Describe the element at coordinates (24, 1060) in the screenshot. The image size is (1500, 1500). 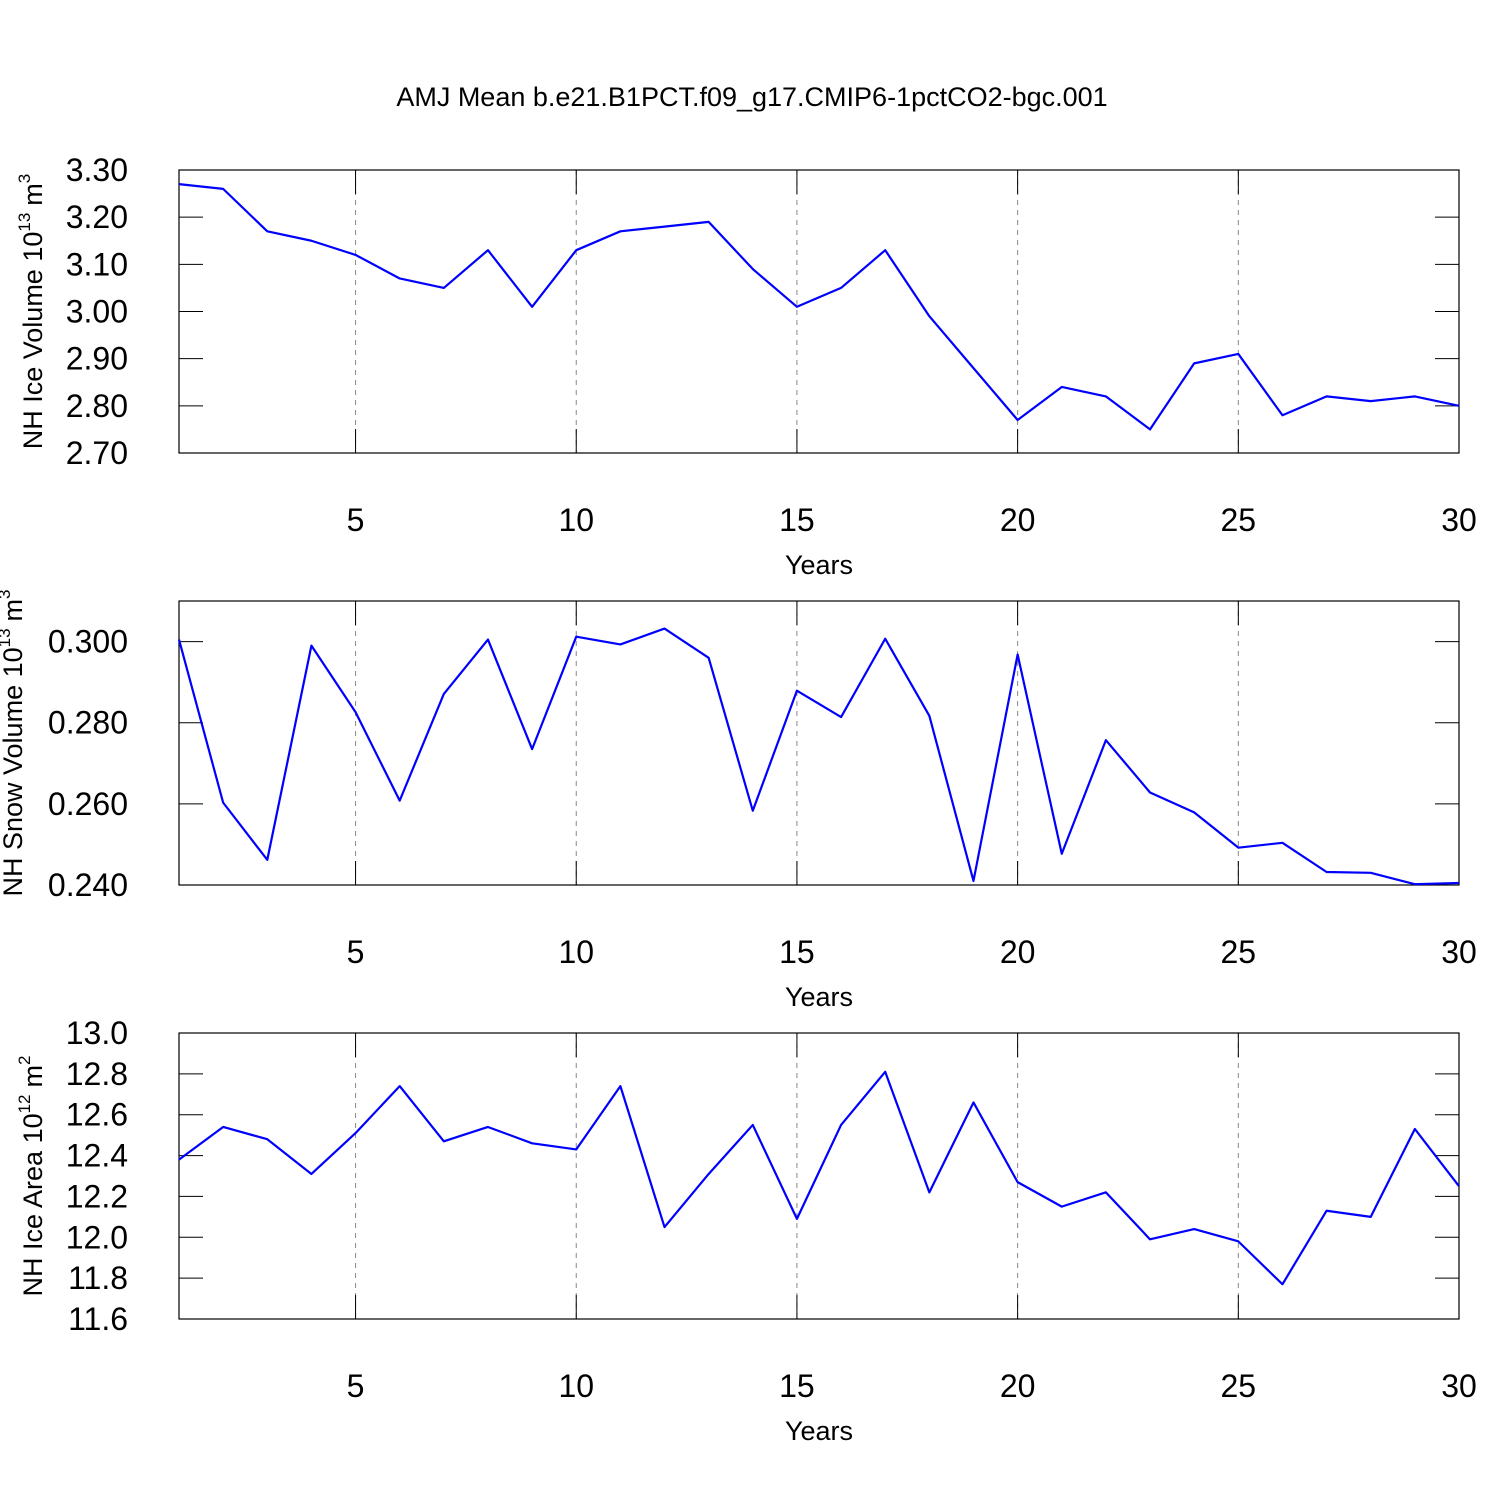
I see `y-label-exponent: 2` at that location.